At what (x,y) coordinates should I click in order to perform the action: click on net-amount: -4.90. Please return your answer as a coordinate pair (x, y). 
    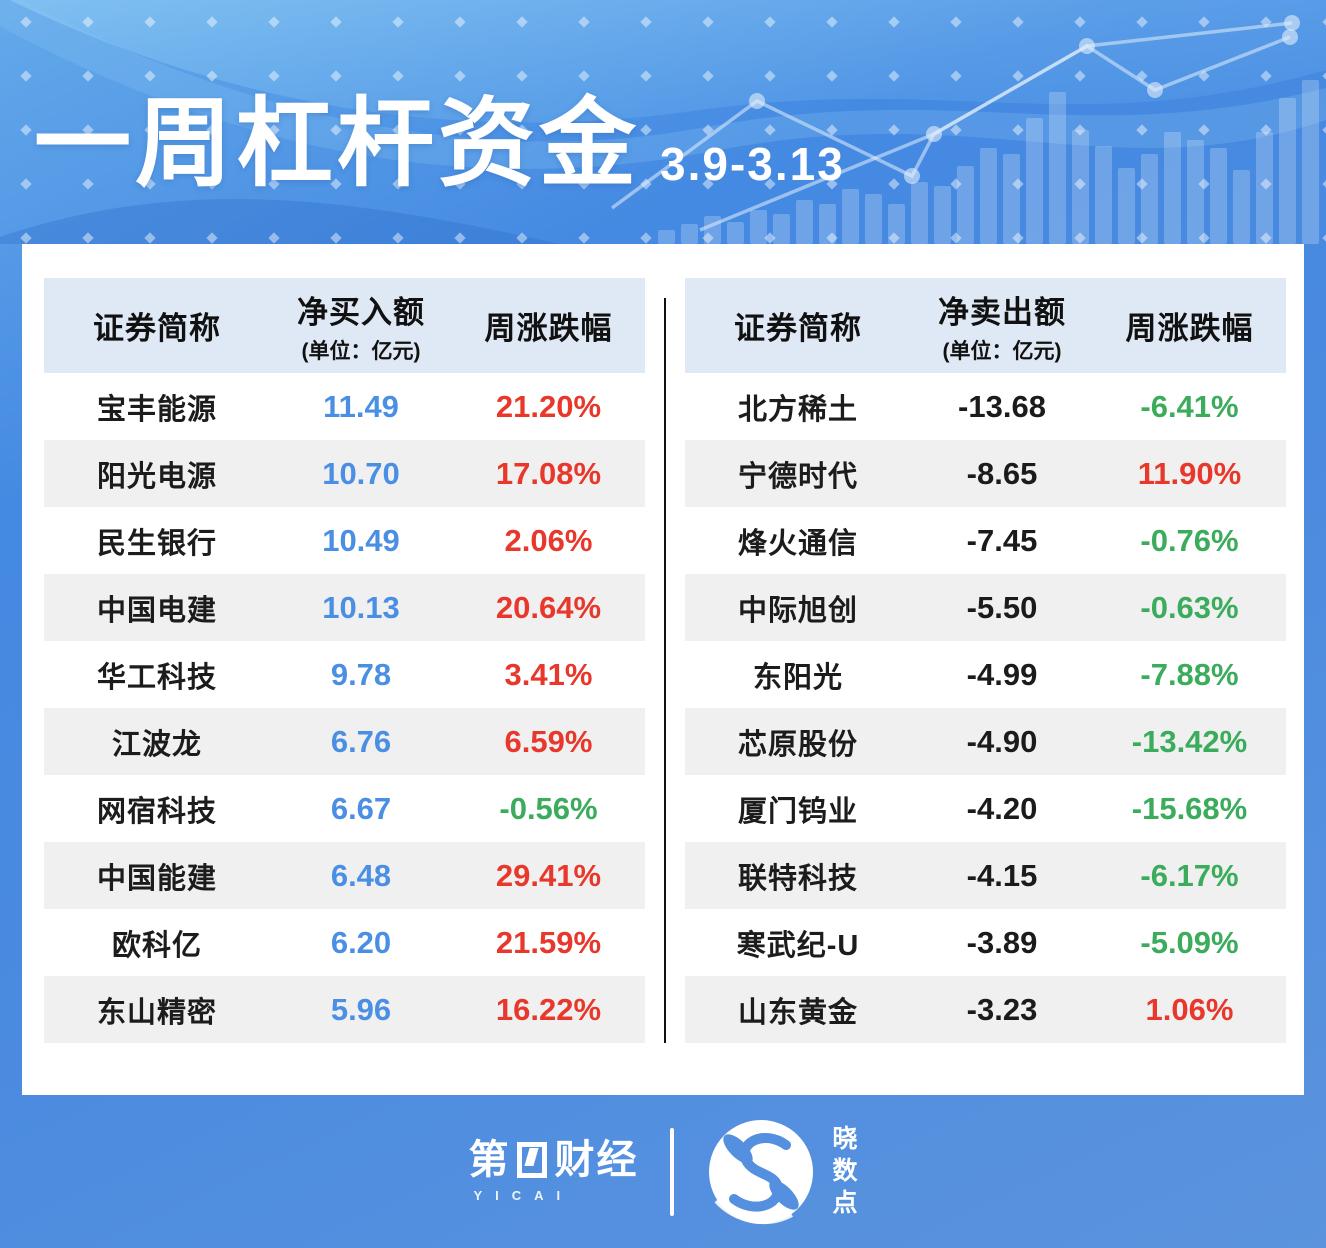
    Looking at the image, I should click on (1002, 741).